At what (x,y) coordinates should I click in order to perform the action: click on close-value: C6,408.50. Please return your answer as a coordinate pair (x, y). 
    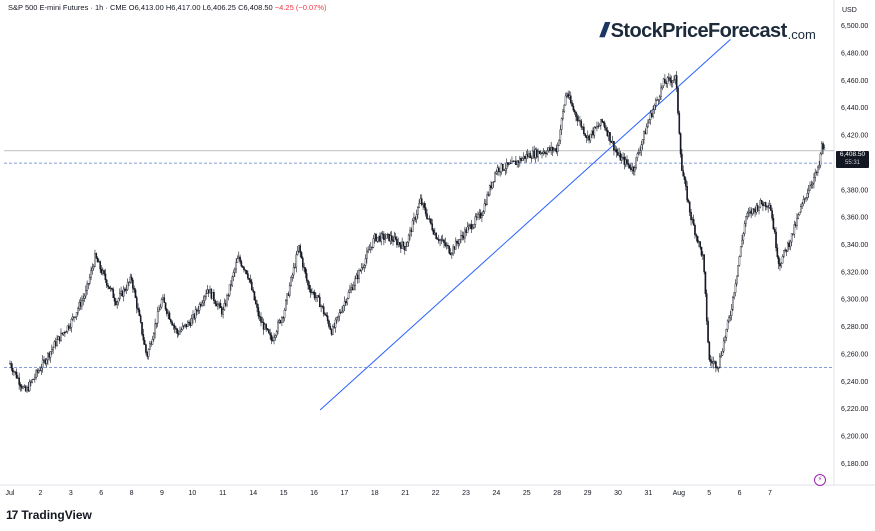
    Looking at the image, I should click on (255, 7).